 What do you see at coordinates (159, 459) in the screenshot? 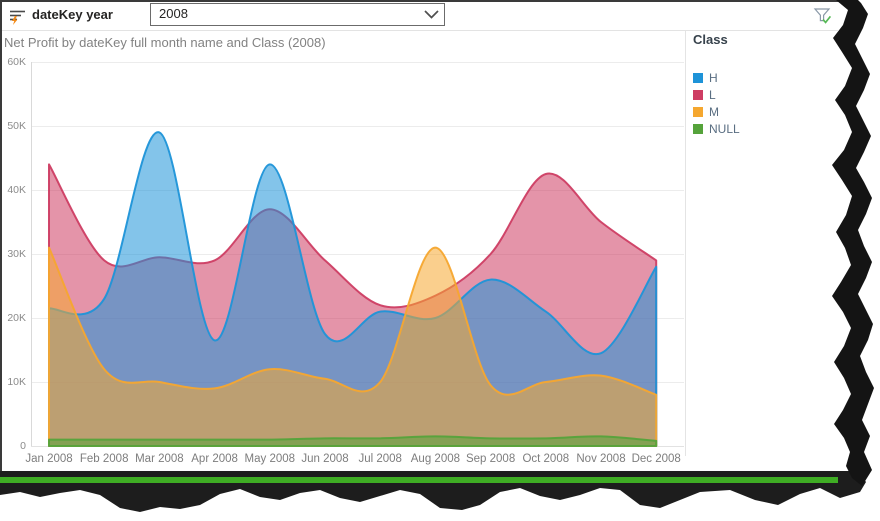
I see `x-axis-tick-label: Mar 2008` at bounding box center [159, 459].